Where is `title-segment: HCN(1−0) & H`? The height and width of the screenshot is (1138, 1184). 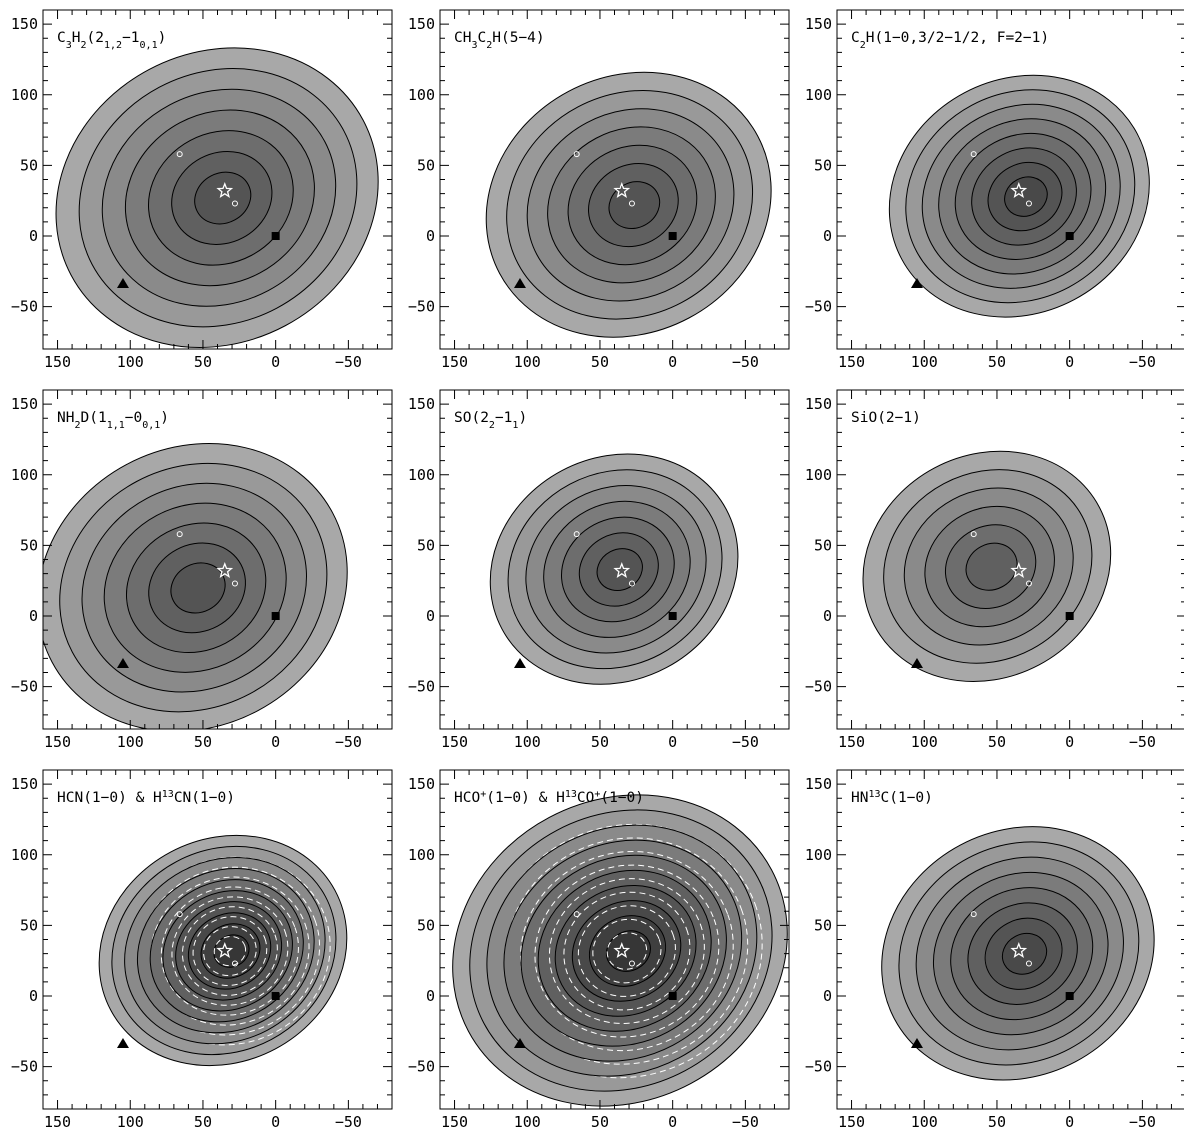 title-segment: HCN(1−0) & H is located at coordinates (109, 798).